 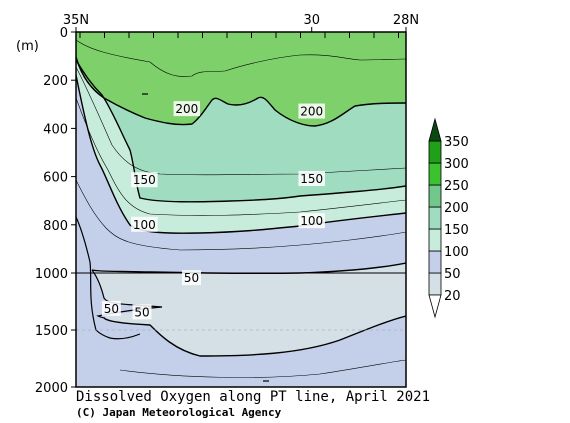 What do you see at coordinates (262, 368) in the screenshot?
I see `contour-thin-deep` at bounding box center [262, 368].